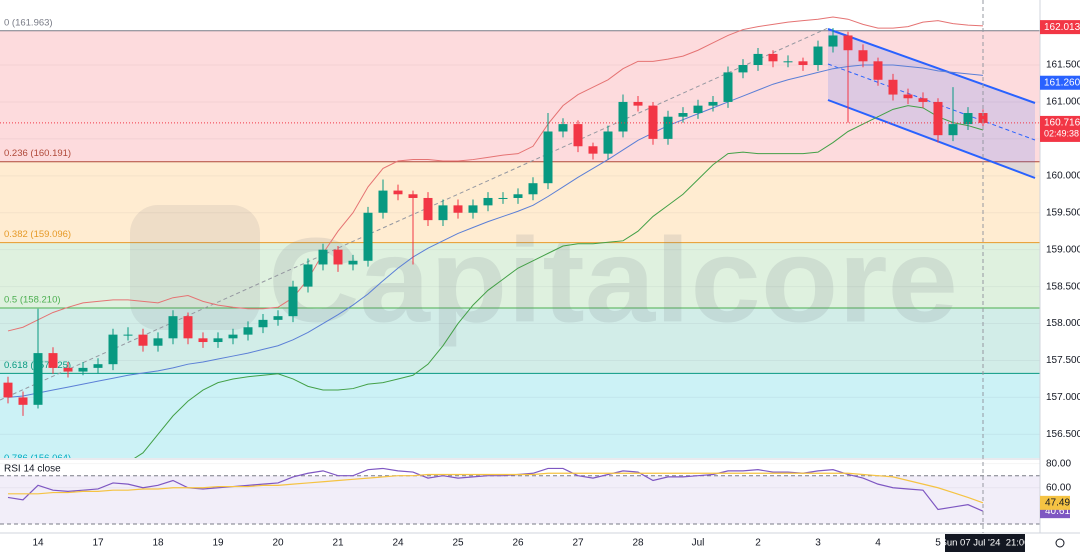  What do you see at coordinates (218, 543) in the screenshot?
I see `x-tick-label: 19` at bounding box center [218, 543].